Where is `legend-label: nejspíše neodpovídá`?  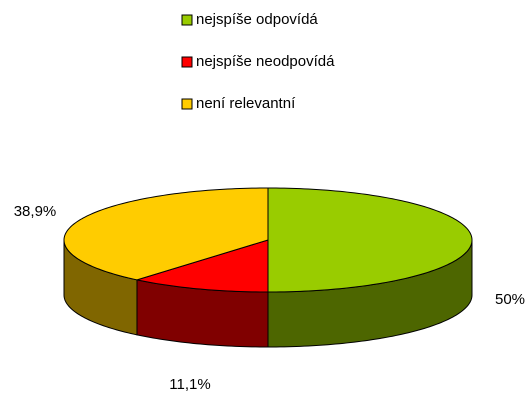 legend-label: nejspíše neodpovídá is located at coordinates (265, 61).